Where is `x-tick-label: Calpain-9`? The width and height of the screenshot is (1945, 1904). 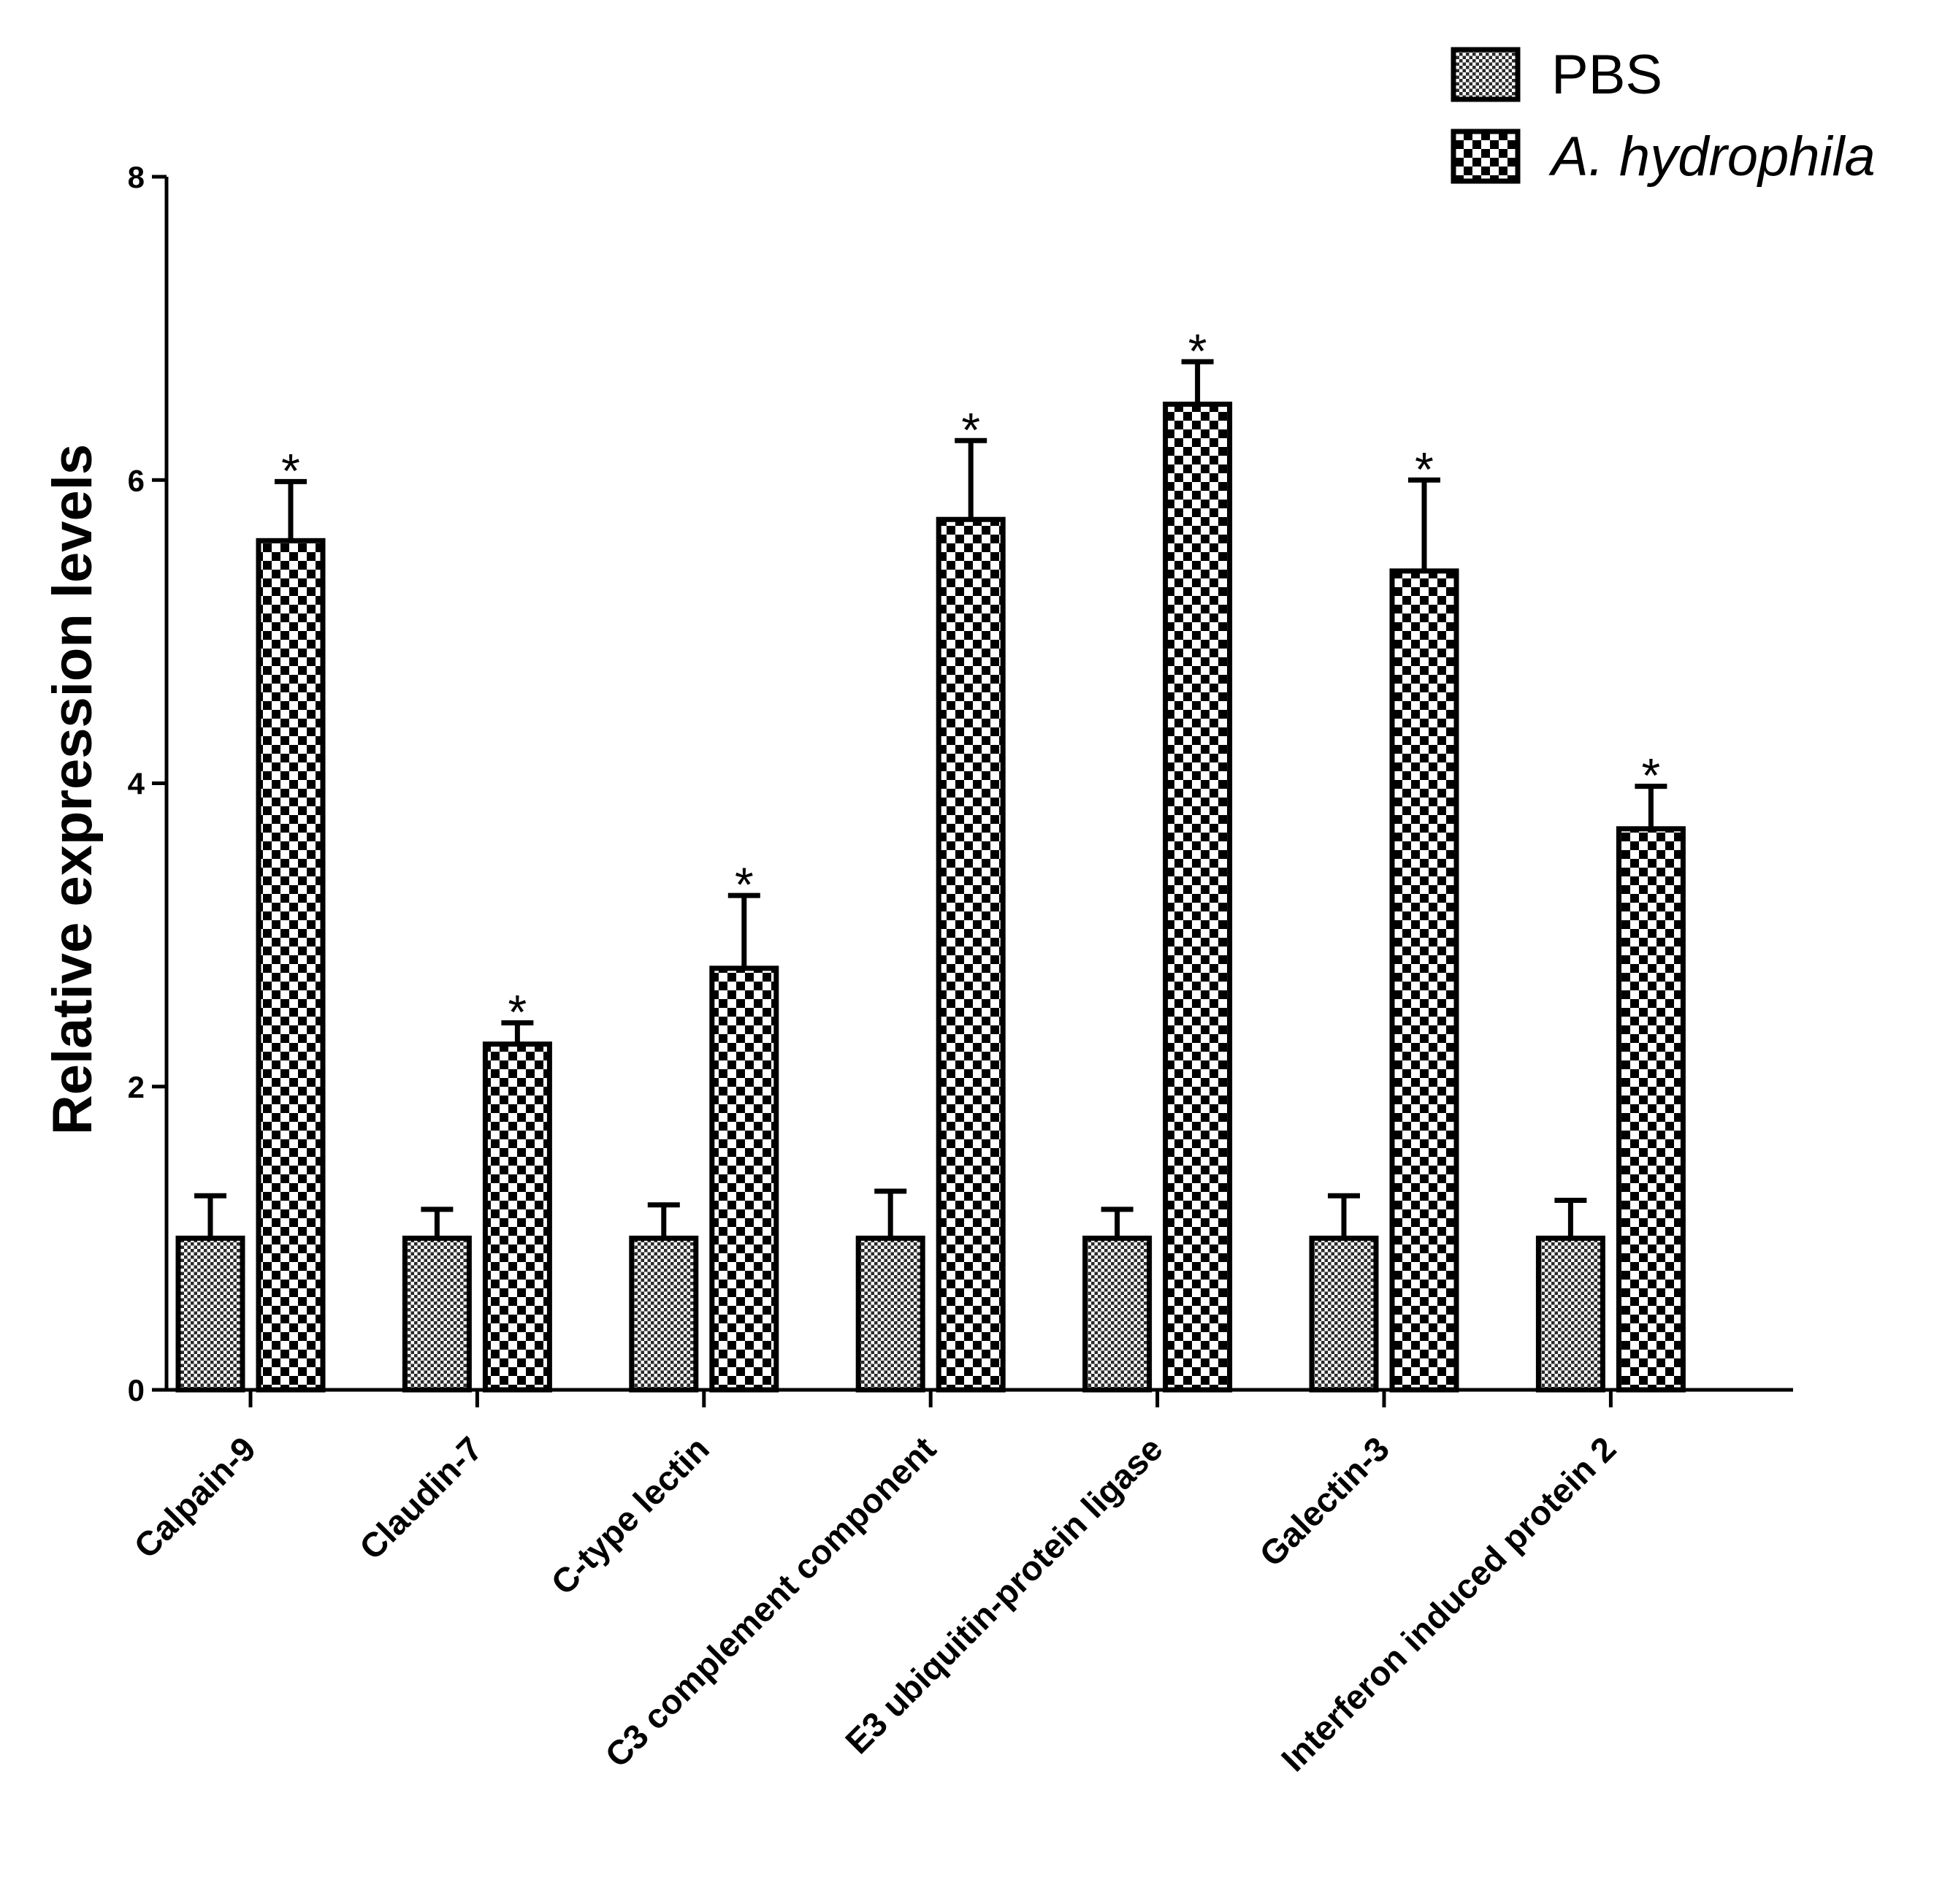 x-tick-label: Calpain-9 is located at coordinates (194, 1498).